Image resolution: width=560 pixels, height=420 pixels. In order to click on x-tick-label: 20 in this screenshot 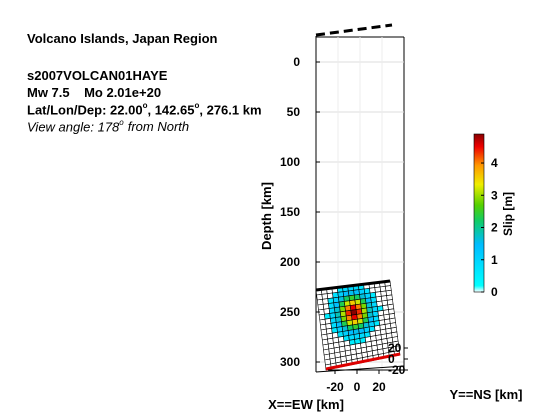, I will do `click(379, 387)`.